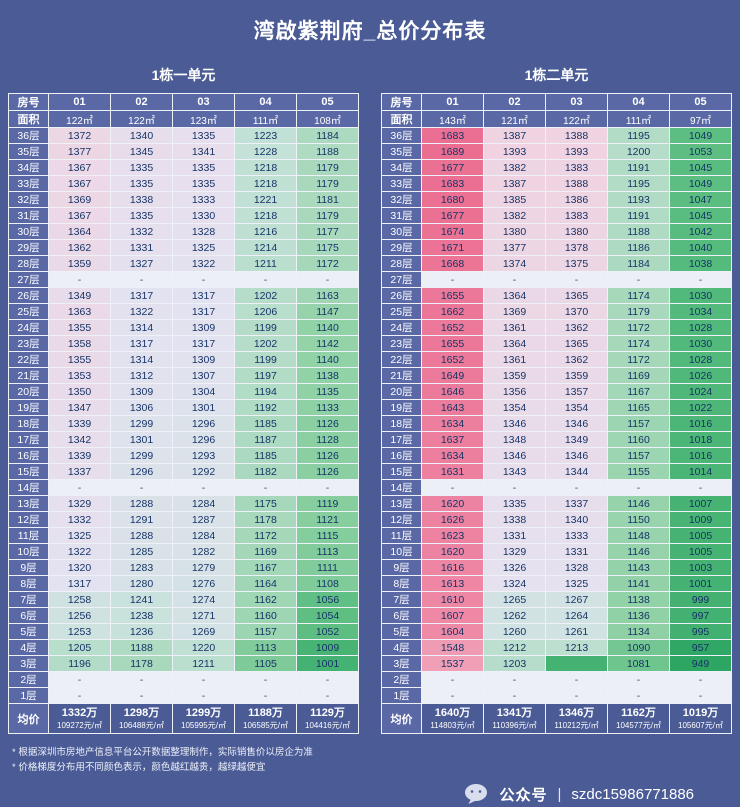 Image resolution: width=740 pixels, height=807 pixels. Describe the element at coordinates (28, 503) in the screenshot. I see `floor-label: 13层` at that location.